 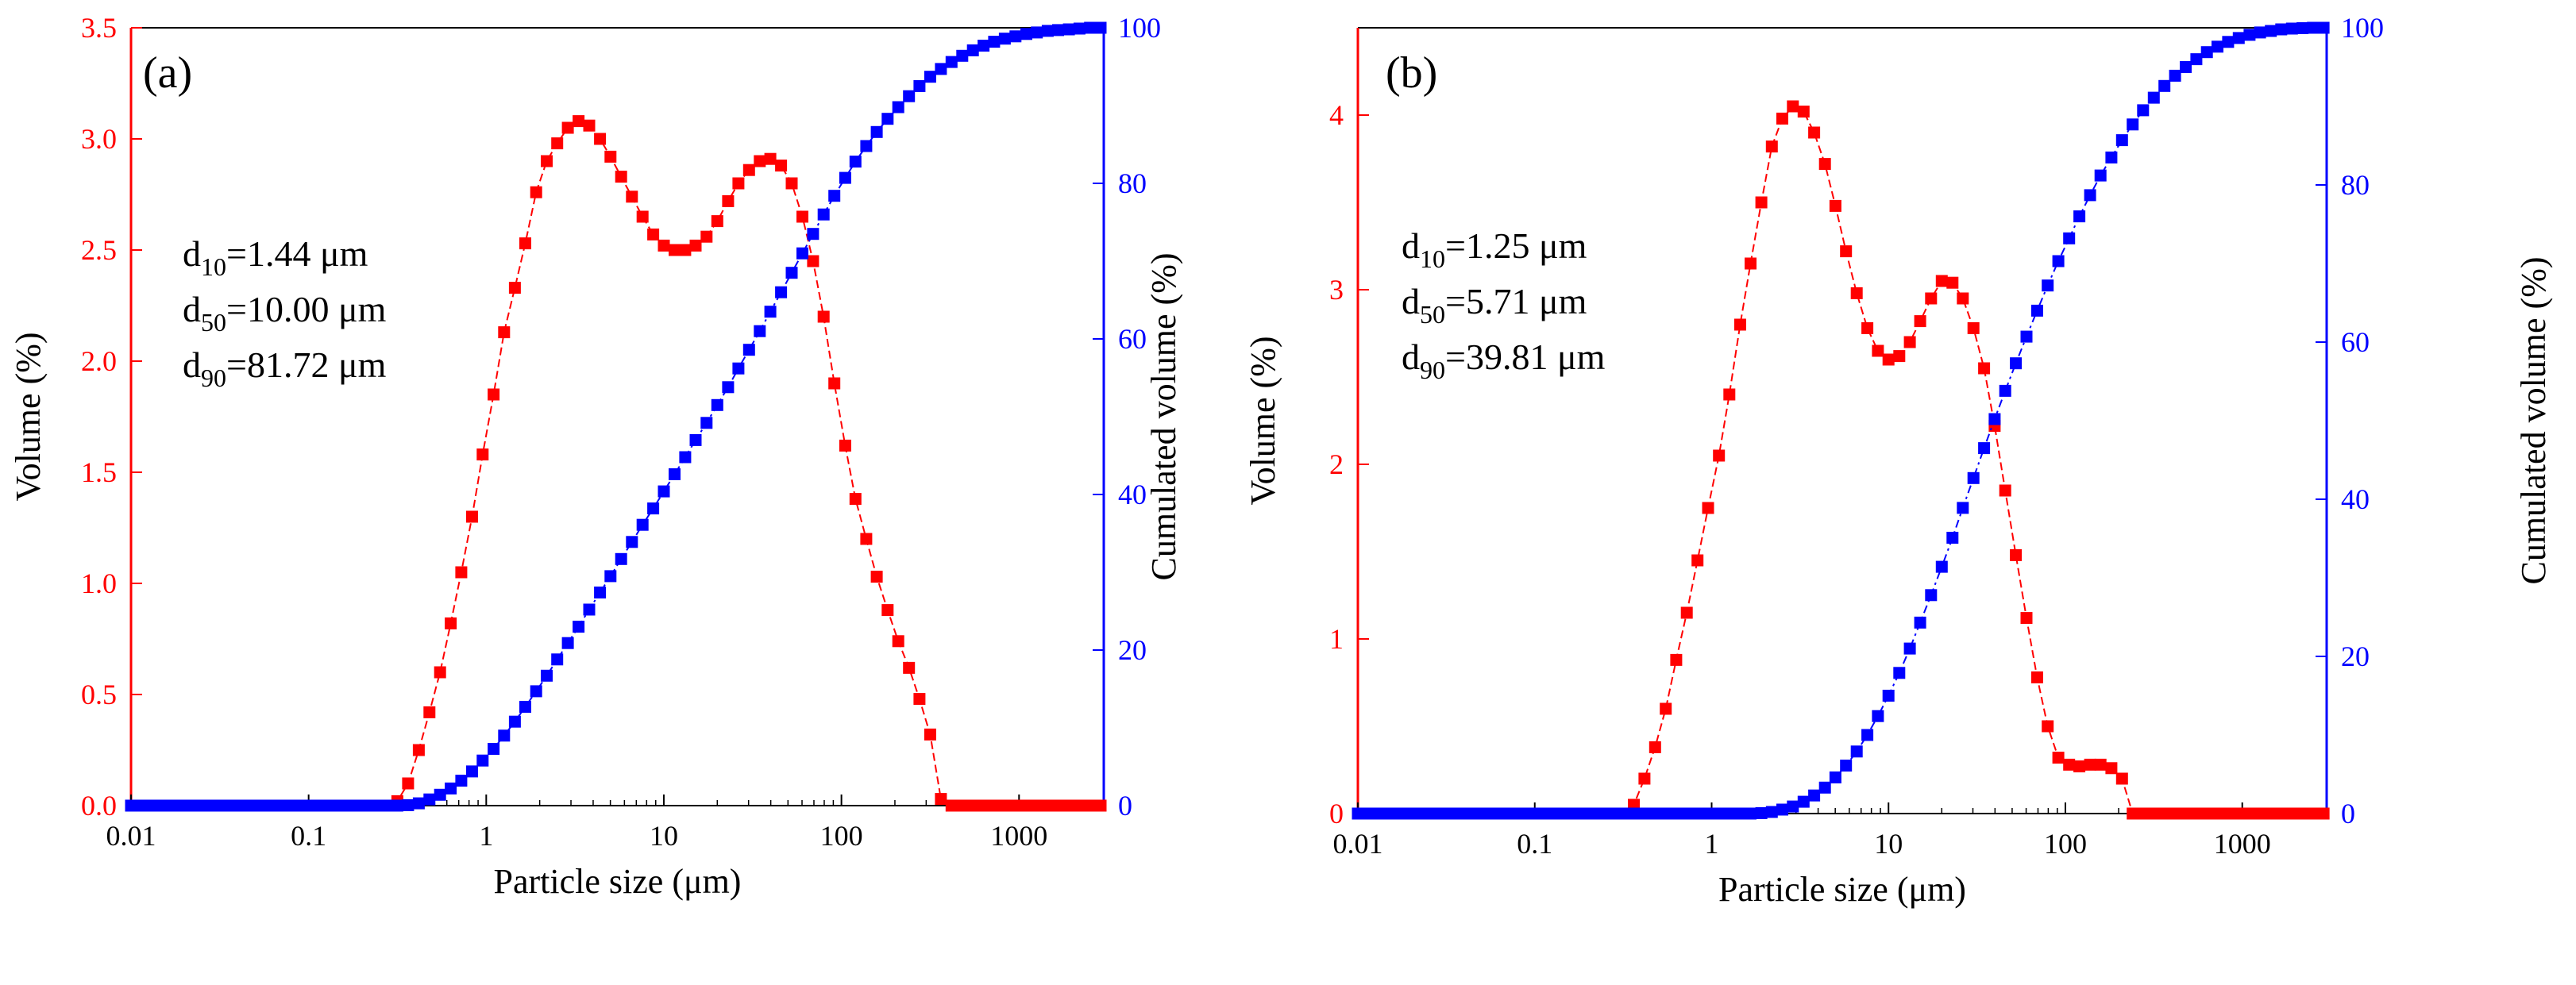 I want to click on x-tick-label: 100, so click(x=2065, y=844).